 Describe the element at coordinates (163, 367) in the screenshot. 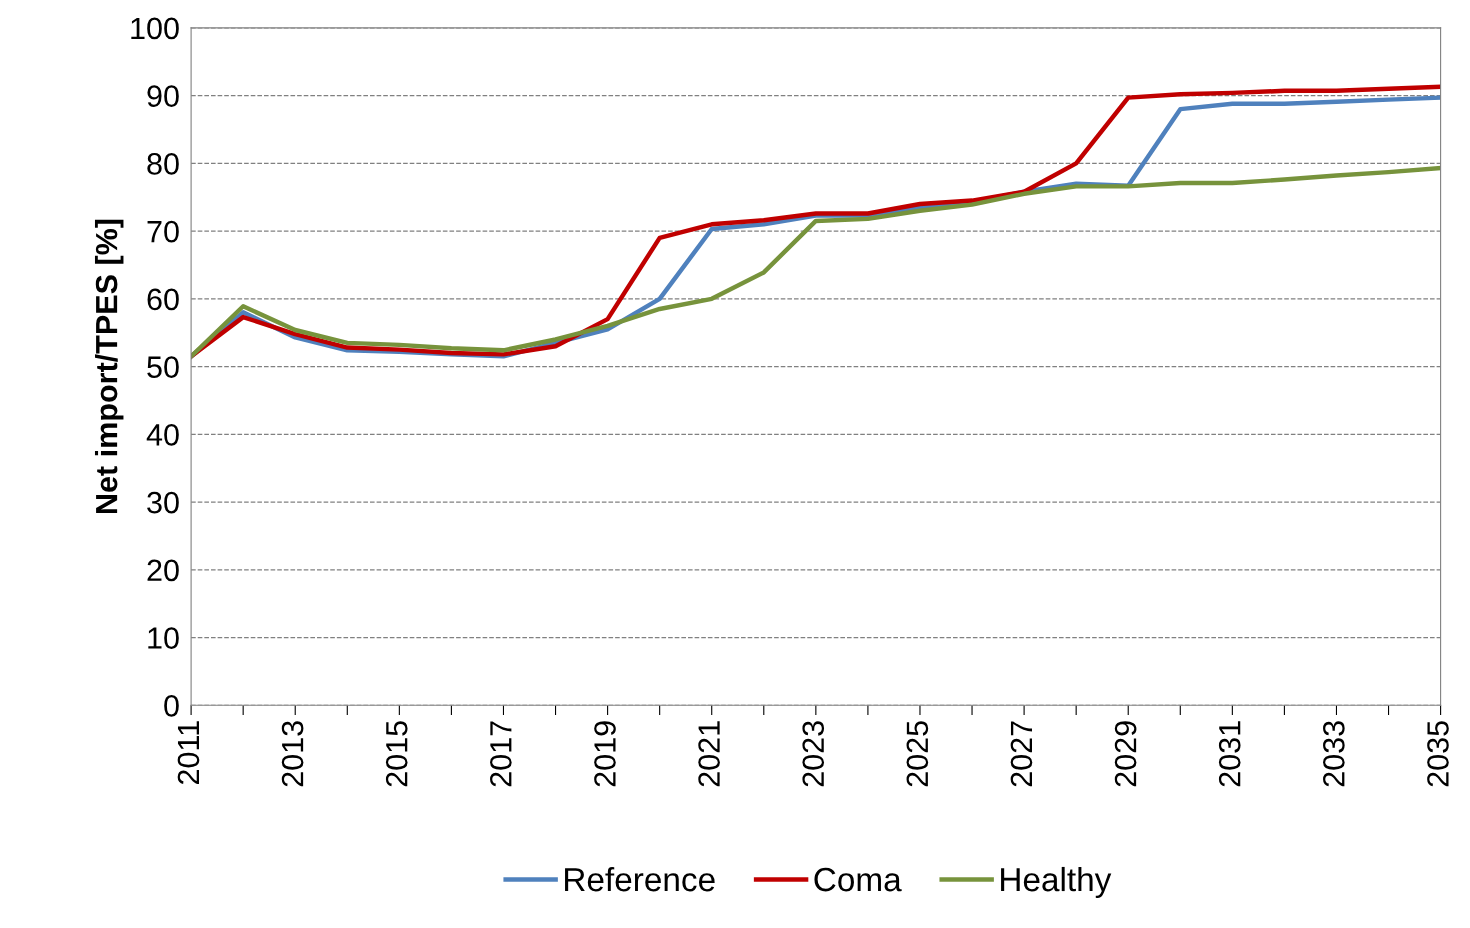

I see `y-tick-label: 50` at that location.